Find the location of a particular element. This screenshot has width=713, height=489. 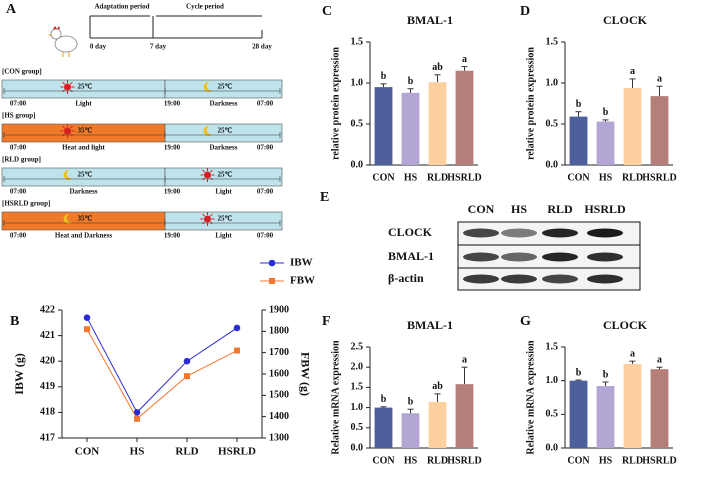

blot-column: CON is located at coordinates (481, 209).